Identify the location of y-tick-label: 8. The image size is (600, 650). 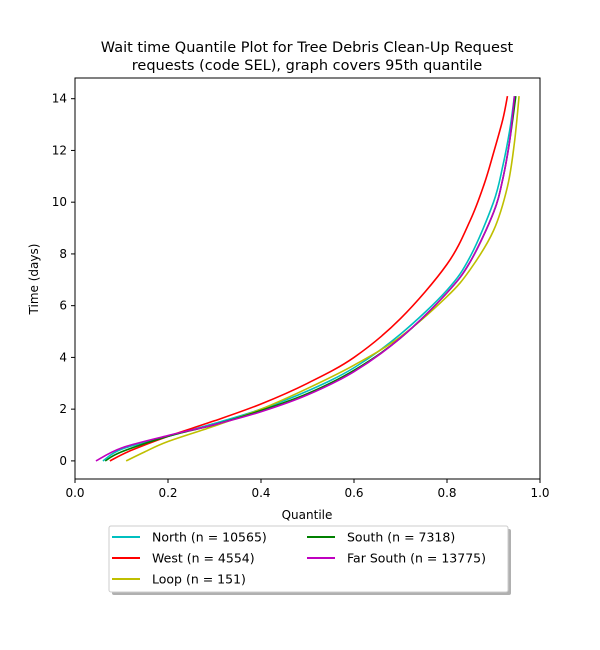
(63, 254).